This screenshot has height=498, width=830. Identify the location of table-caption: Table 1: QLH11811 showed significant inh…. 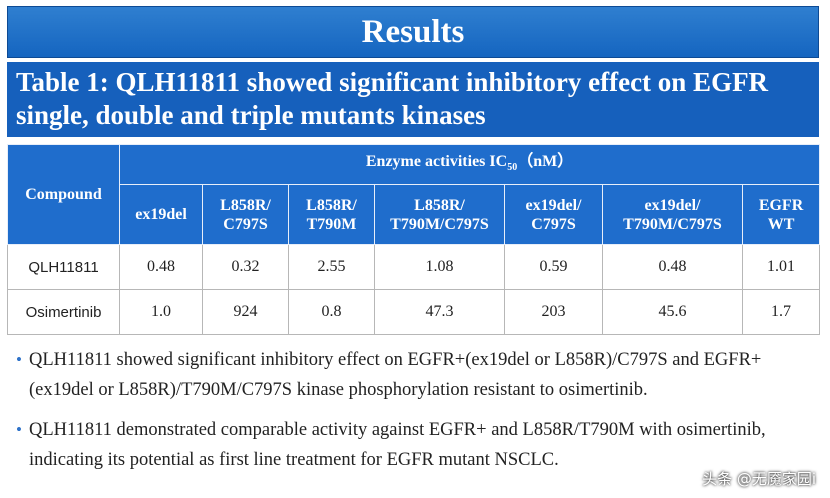
(413, 99).